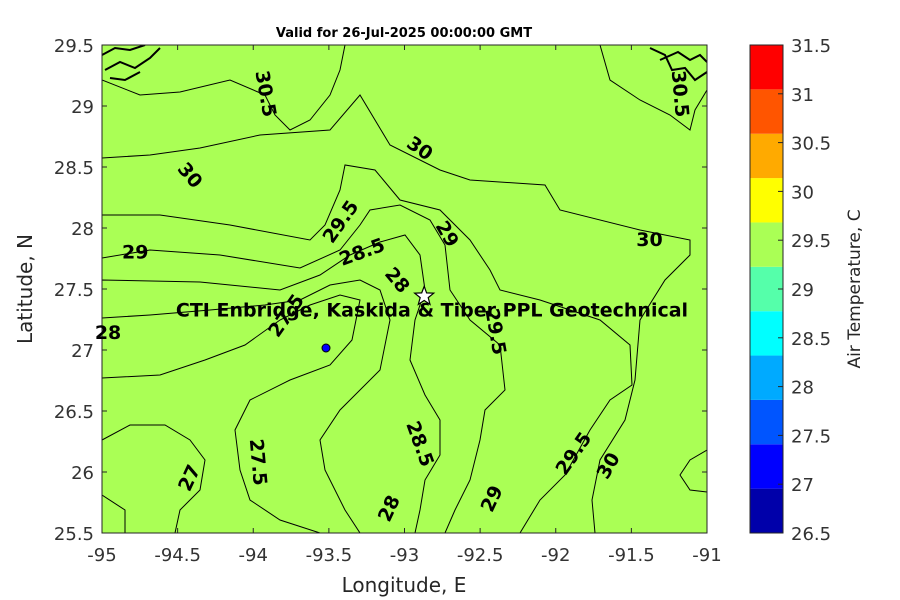 The image size is (900, 600). Describe the element at coordinates (693, 471) in the screenshot. I see `band-30-5-31-se` at that location.